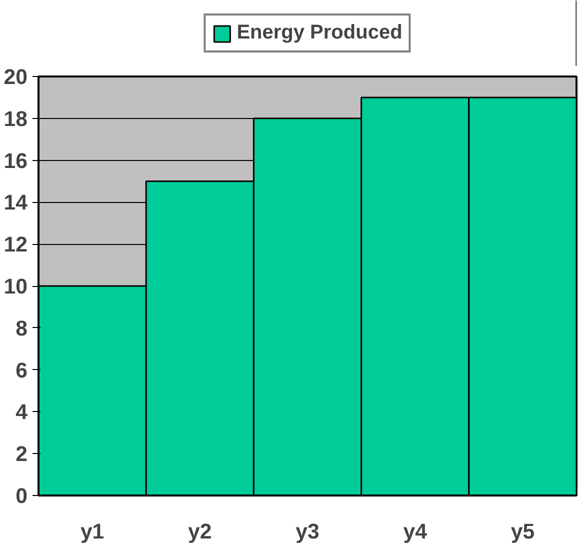 This screenshot has height=555, width=584. Describe the element at coordinates (22, 370) in the screenshot. I see `y-tick-label: 6` at that location.